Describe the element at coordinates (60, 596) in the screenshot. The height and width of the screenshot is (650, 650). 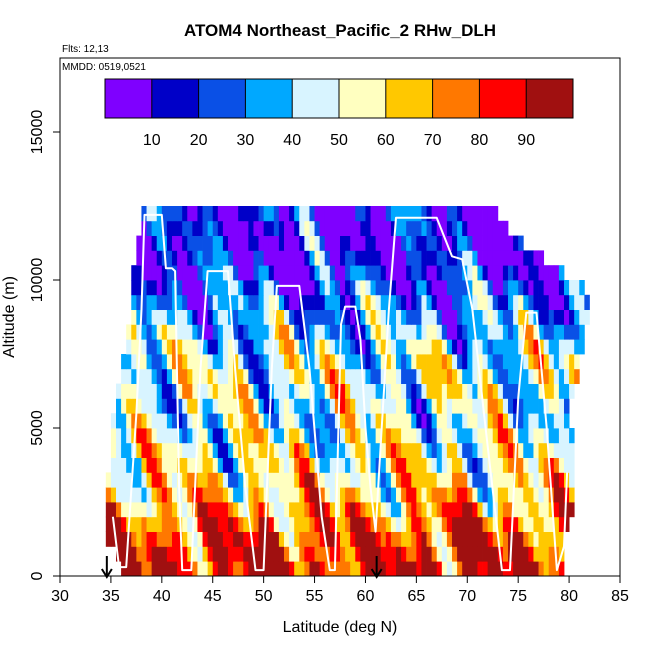
I see `x-tick-label: 30` at that location.